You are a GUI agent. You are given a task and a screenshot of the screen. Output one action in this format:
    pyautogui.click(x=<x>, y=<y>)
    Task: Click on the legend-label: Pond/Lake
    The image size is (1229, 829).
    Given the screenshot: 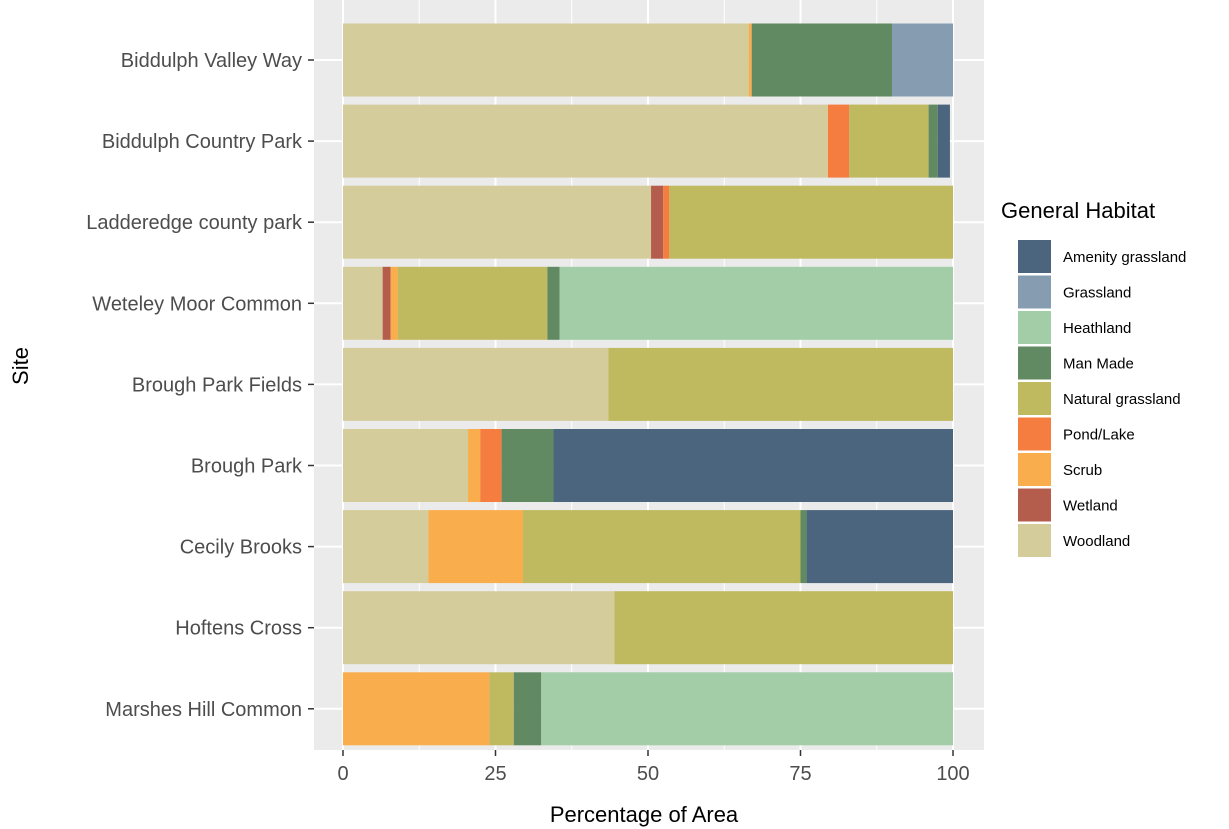 What is the action you would take?
    pyautogui.click(x=1099, y=435)
    